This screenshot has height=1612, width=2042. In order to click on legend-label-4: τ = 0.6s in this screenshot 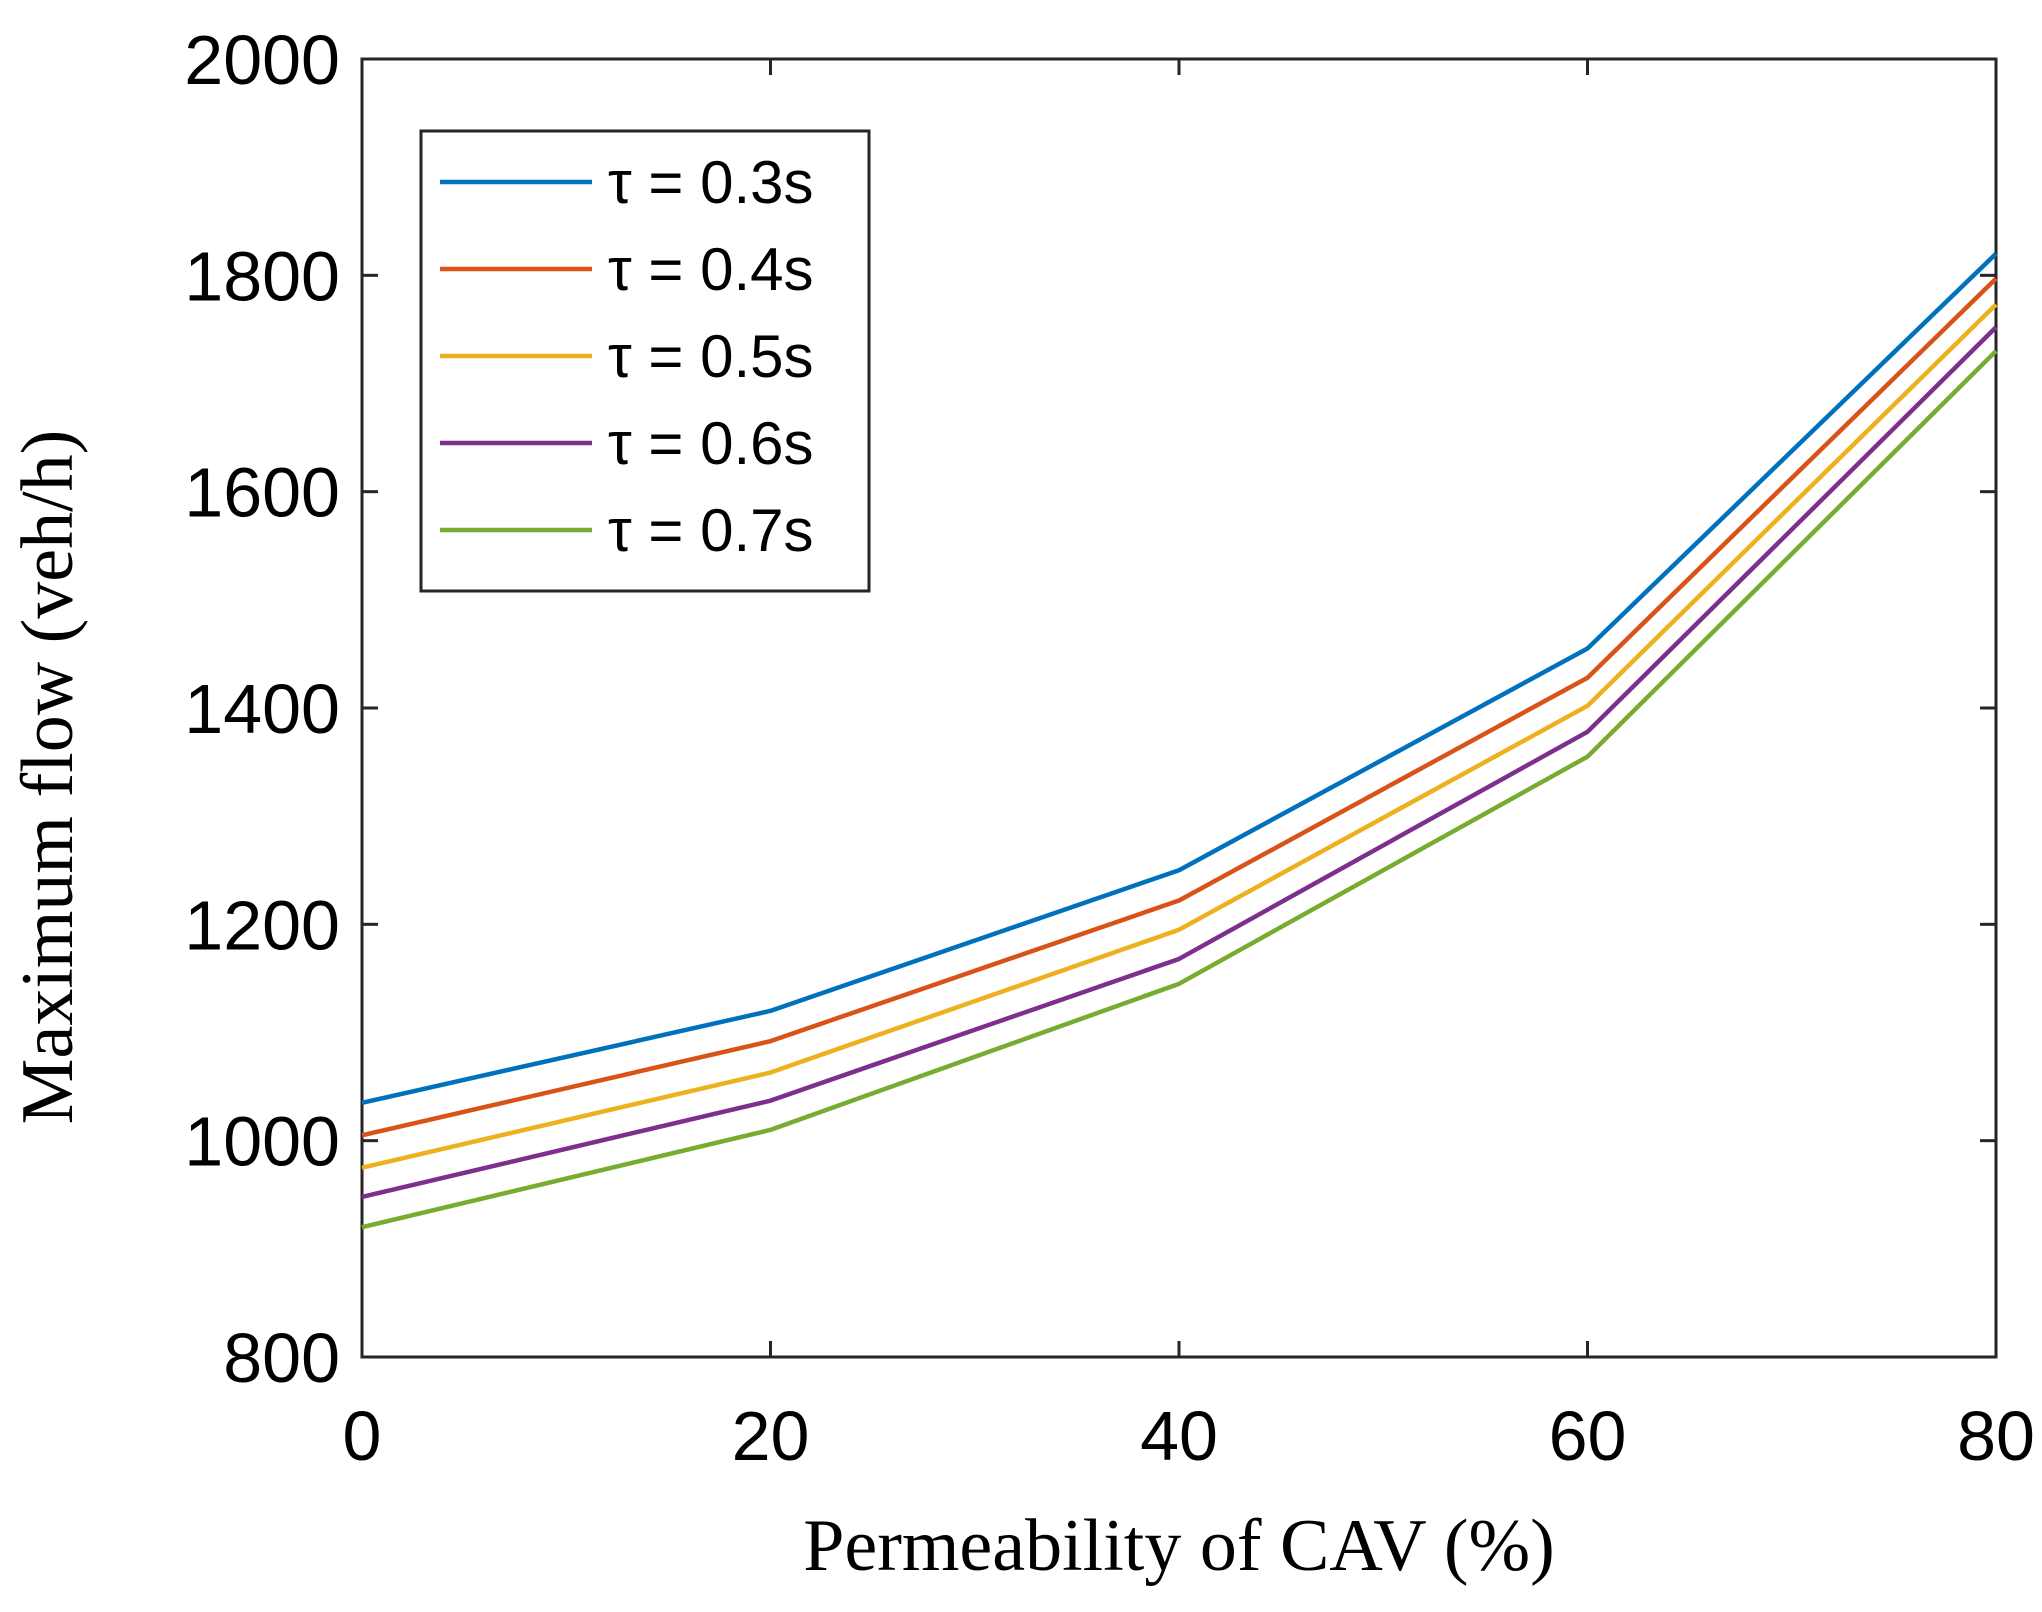, I will do `click(711, 443)`.